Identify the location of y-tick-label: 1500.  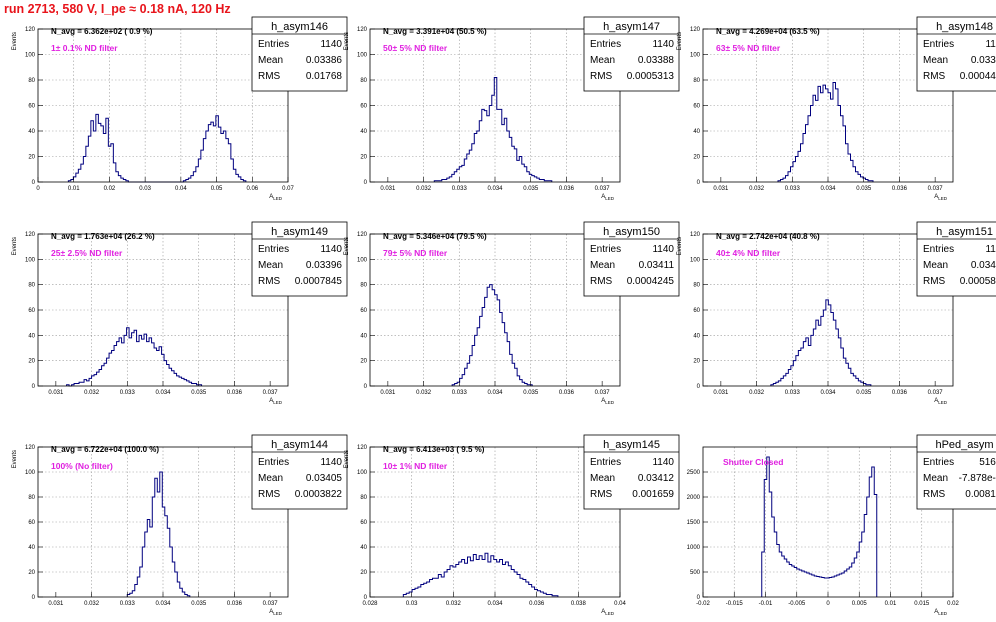
(694, 523).